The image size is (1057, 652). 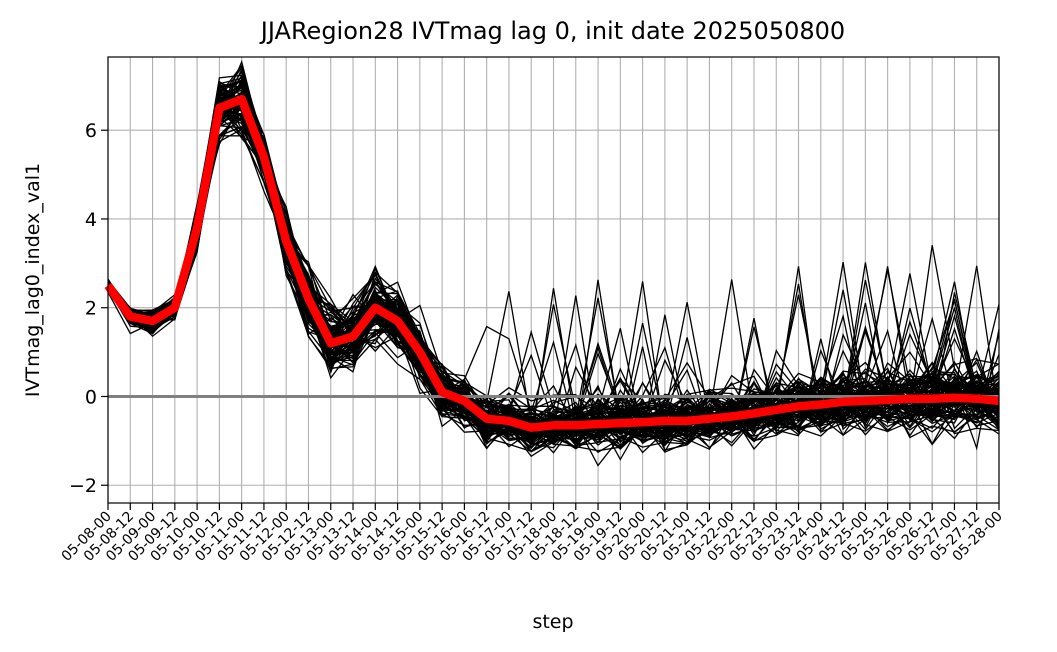 I want to click on y-tick-label: 6, so click(x=91, y=131).